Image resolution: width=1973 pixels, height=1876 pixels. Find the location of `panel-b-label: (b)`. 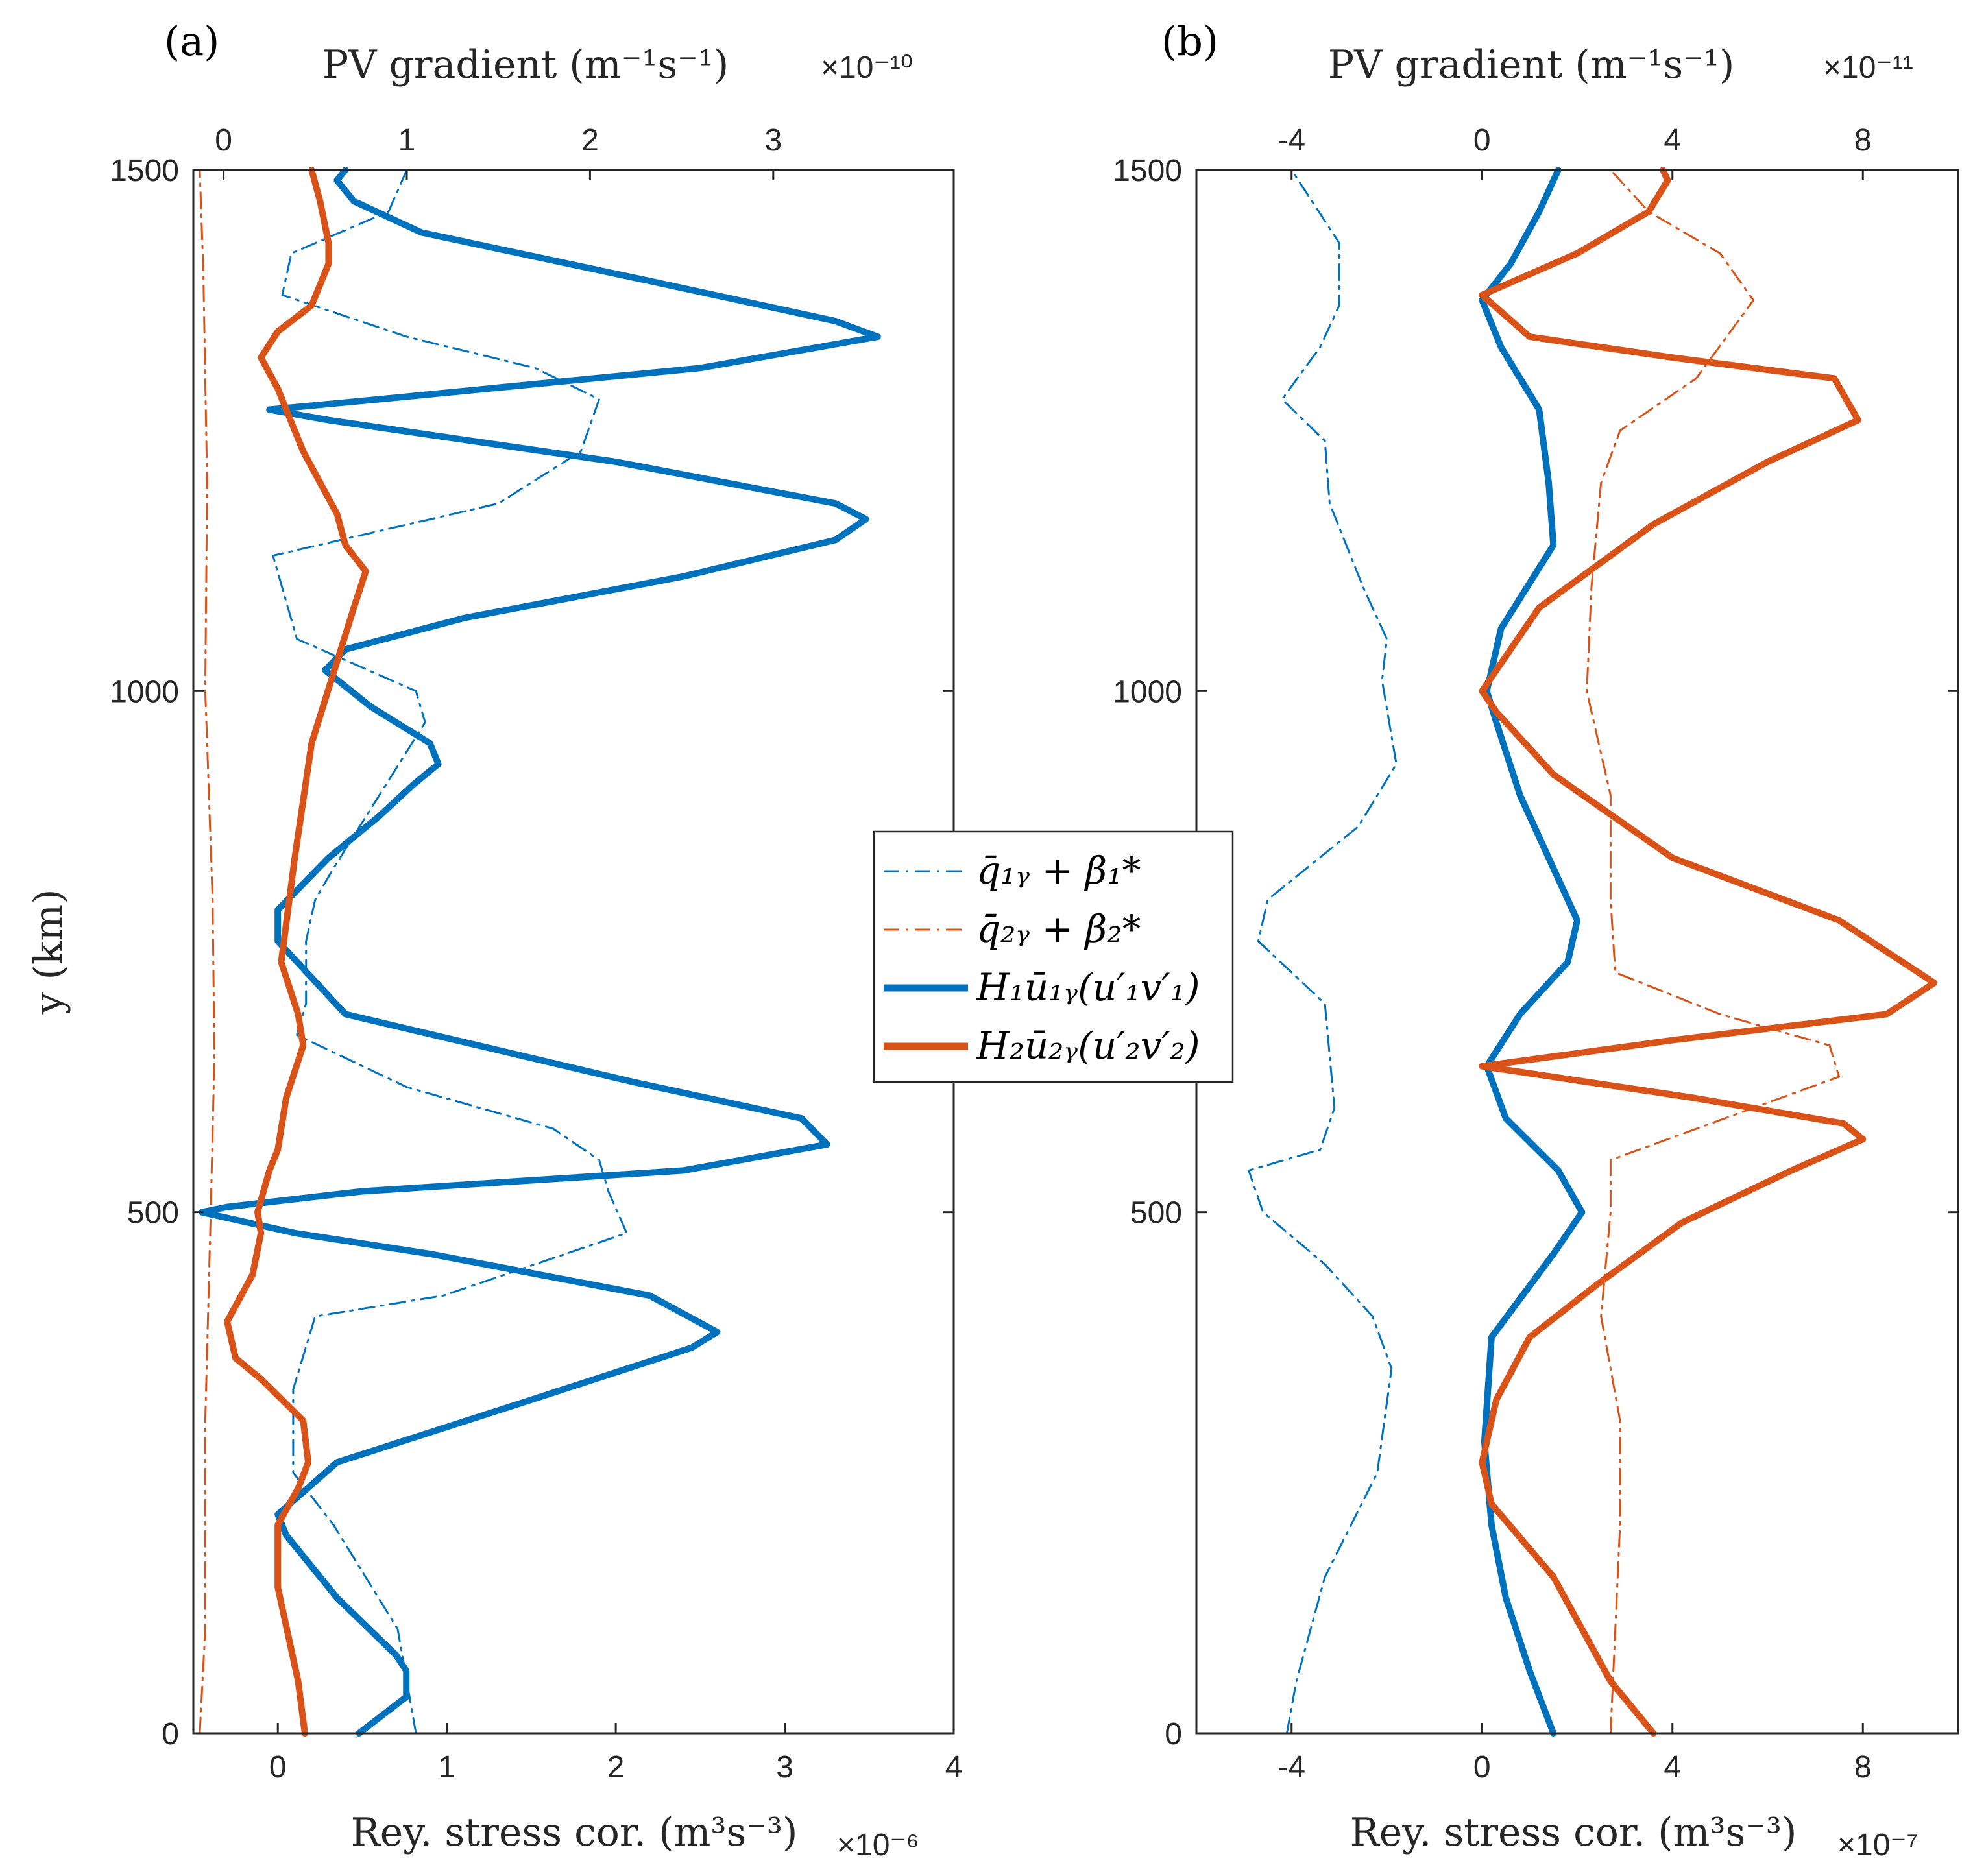

panel-b-label: (b) is located at coordinates (1189, 42).